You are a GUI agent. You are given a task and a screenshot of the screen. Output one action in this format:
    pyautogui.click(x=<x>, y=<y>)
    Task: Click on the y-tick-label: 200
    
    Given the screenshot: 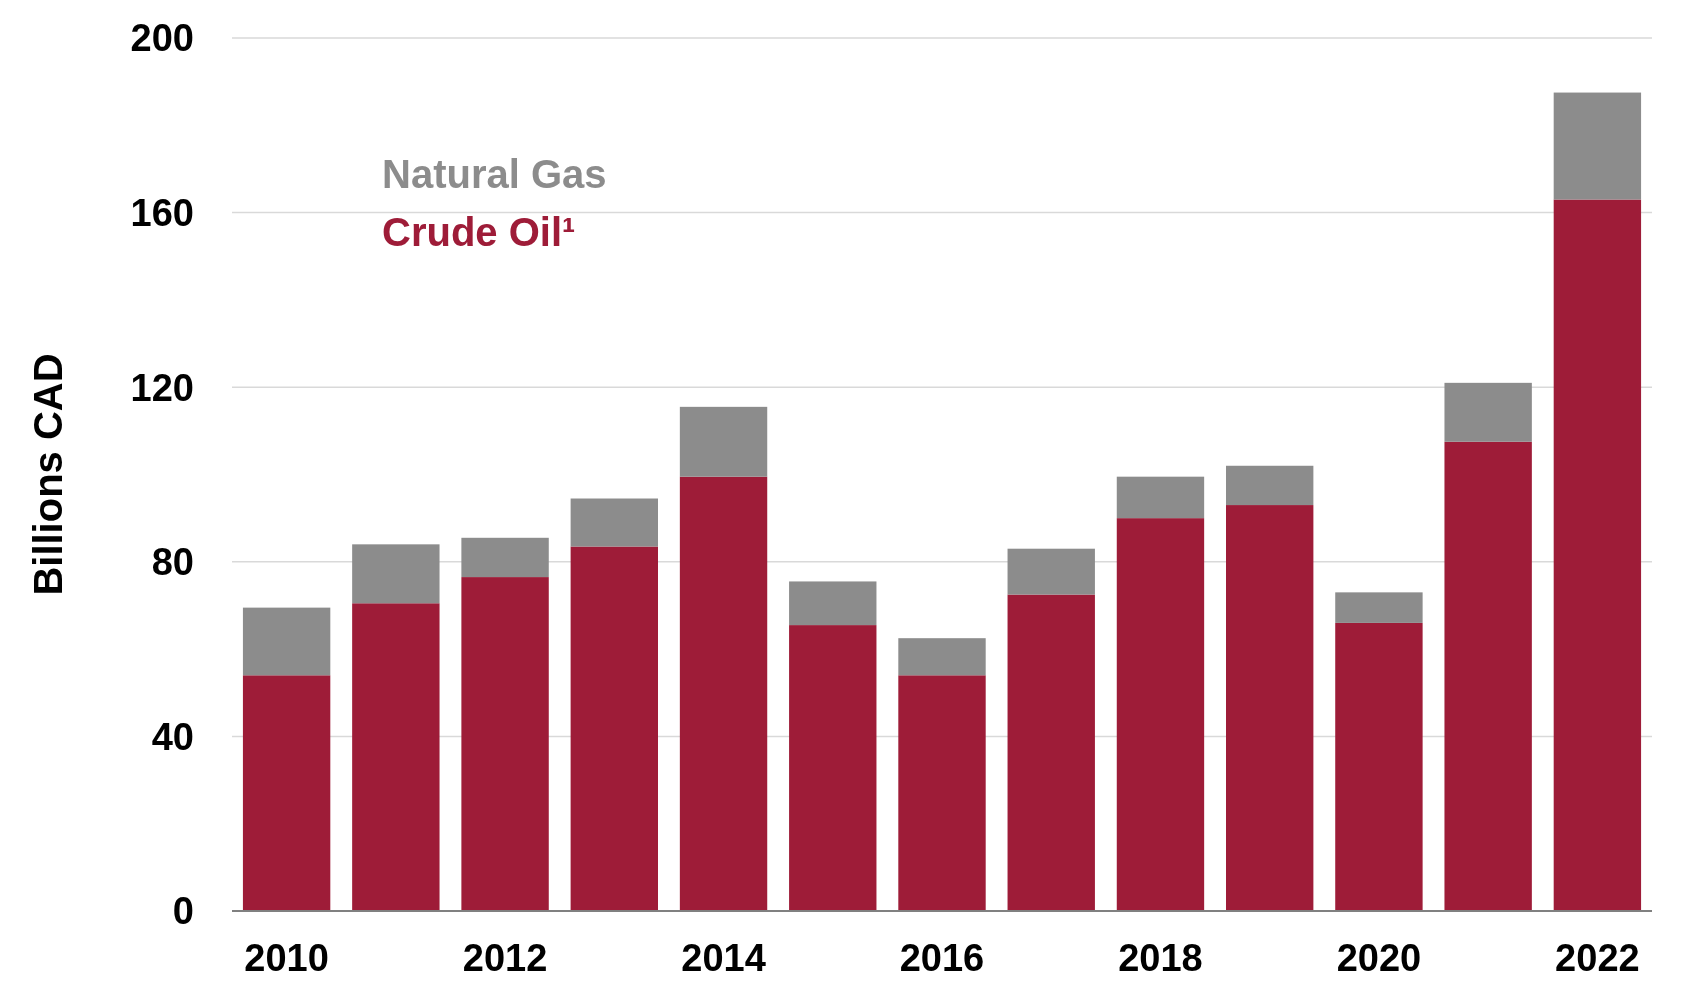 What is the action you would take?
    pyautogui.click(x=162, y=38)
    